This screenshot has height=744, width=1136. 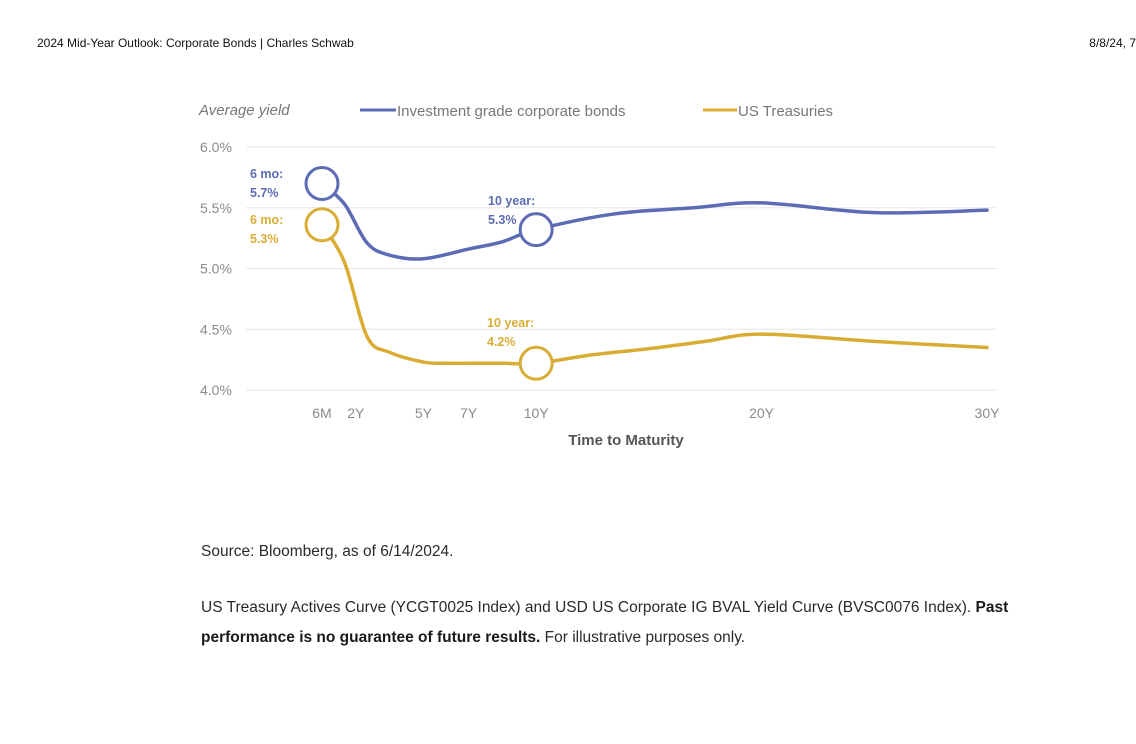 What do you see at coordinates (216, 208) in the screenshot?
I see `y-tick-label: 5.5%` at bounding box center [216, 208].